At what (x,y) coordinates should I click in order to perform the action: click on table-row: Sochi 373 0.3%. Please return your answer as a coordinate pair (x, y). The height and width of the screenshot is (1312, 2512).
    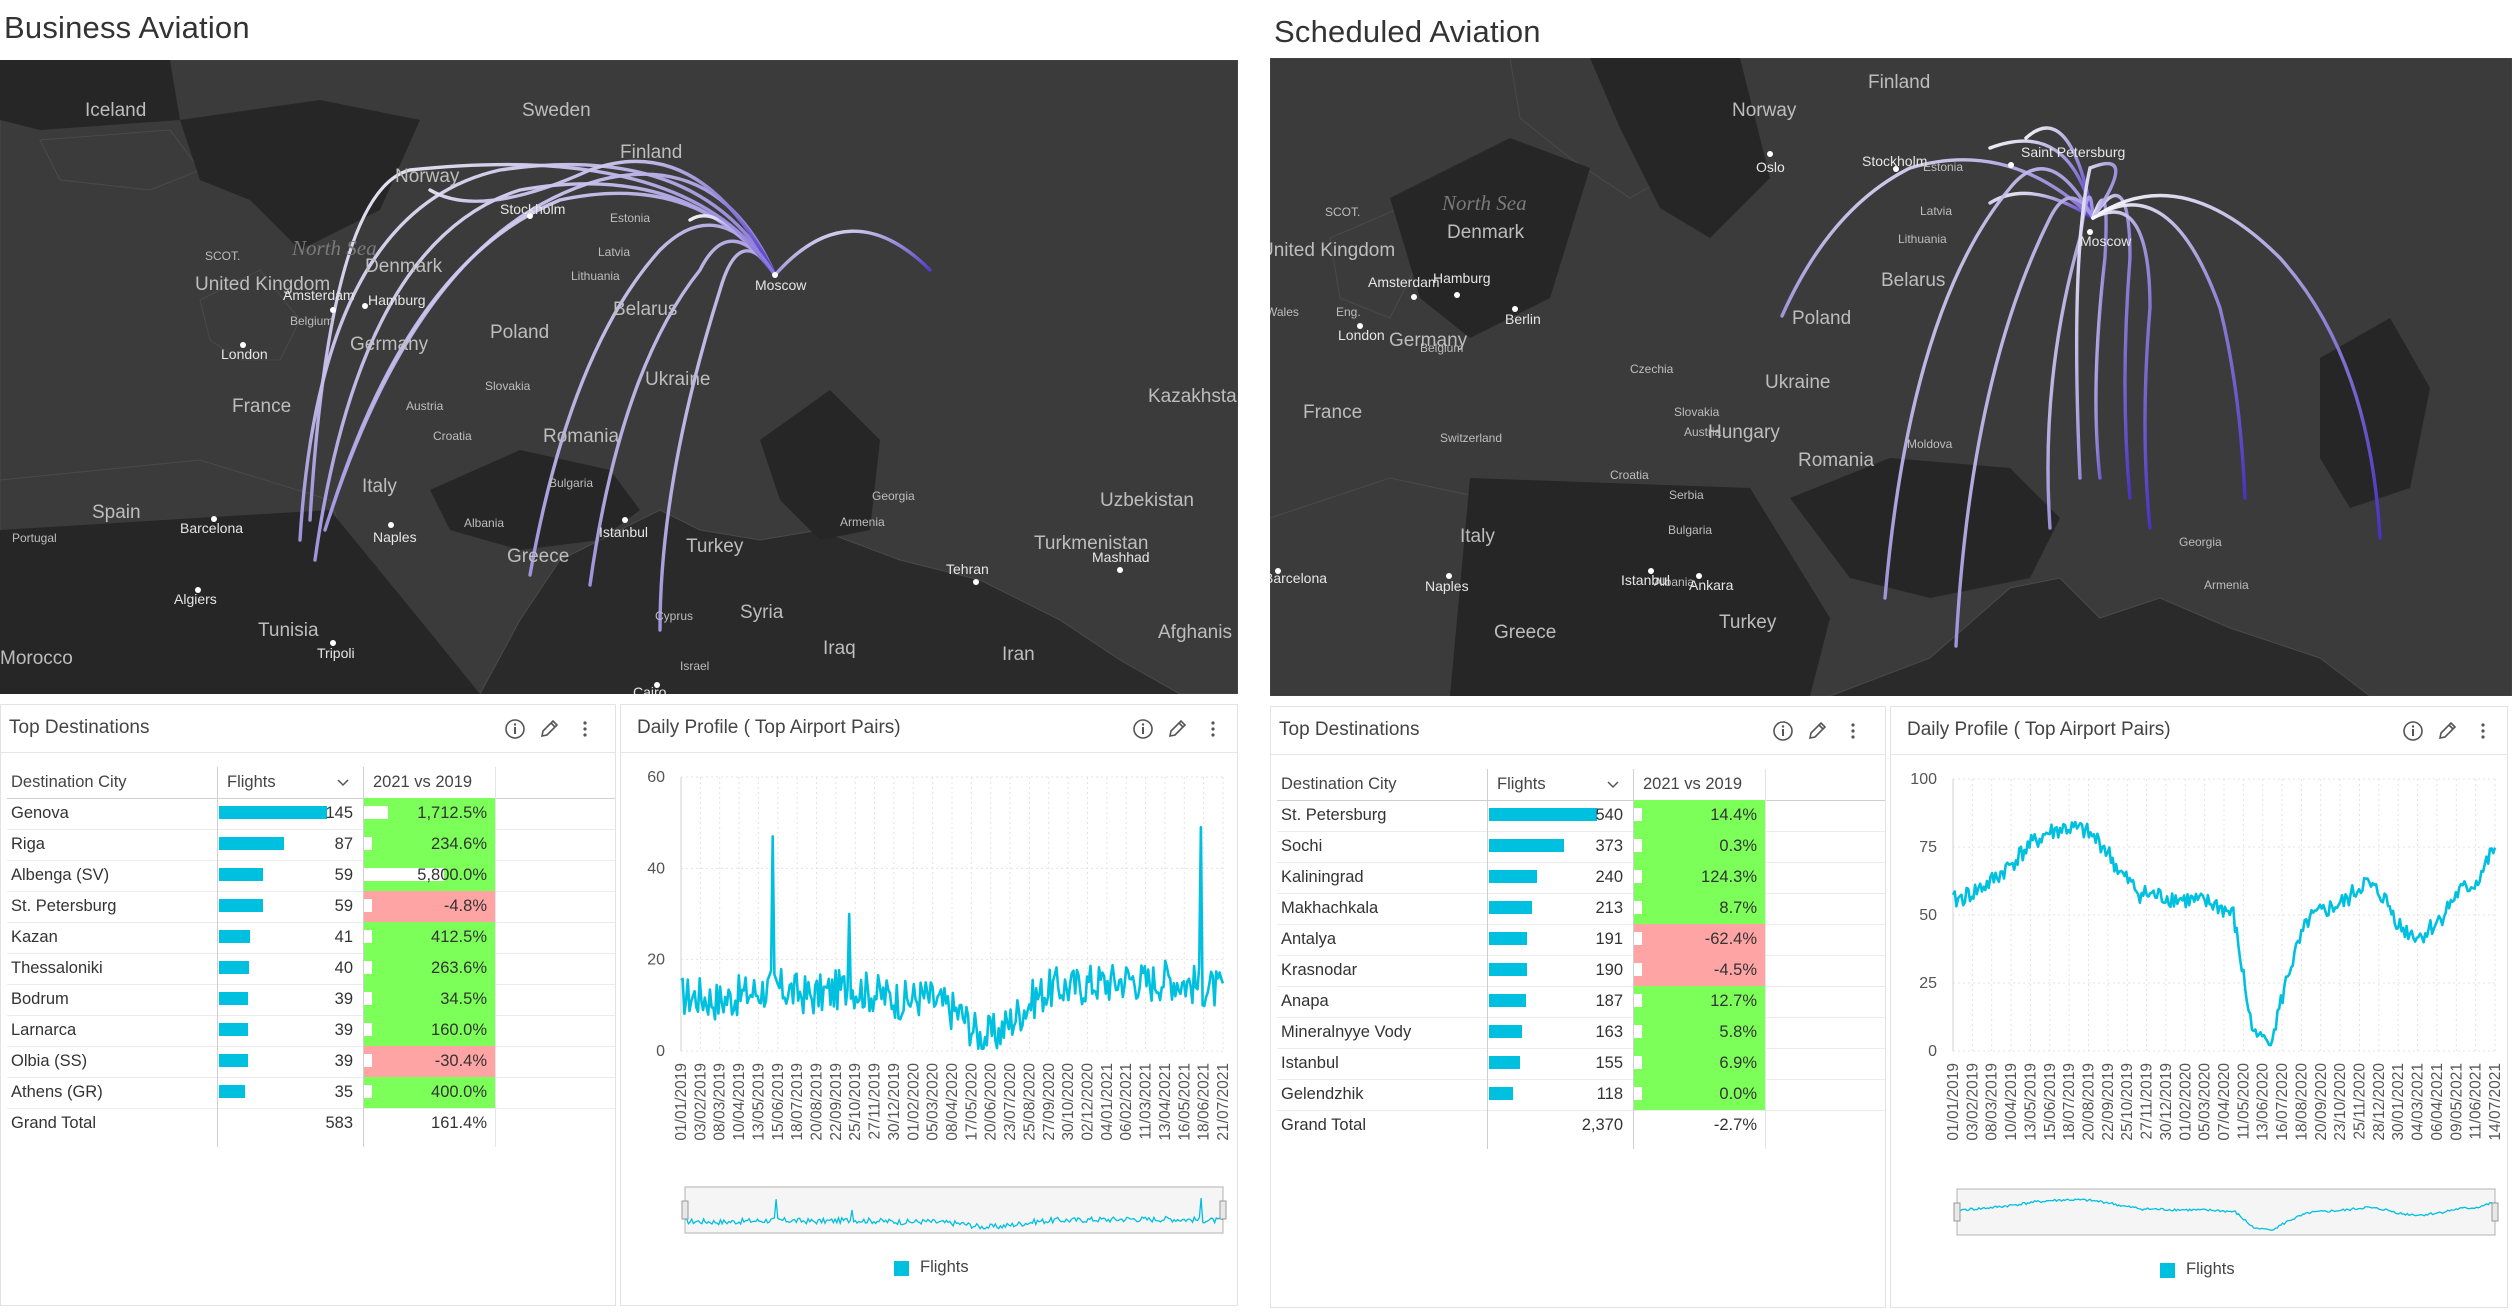
    Looking at the image, I should click on (1537, 846).